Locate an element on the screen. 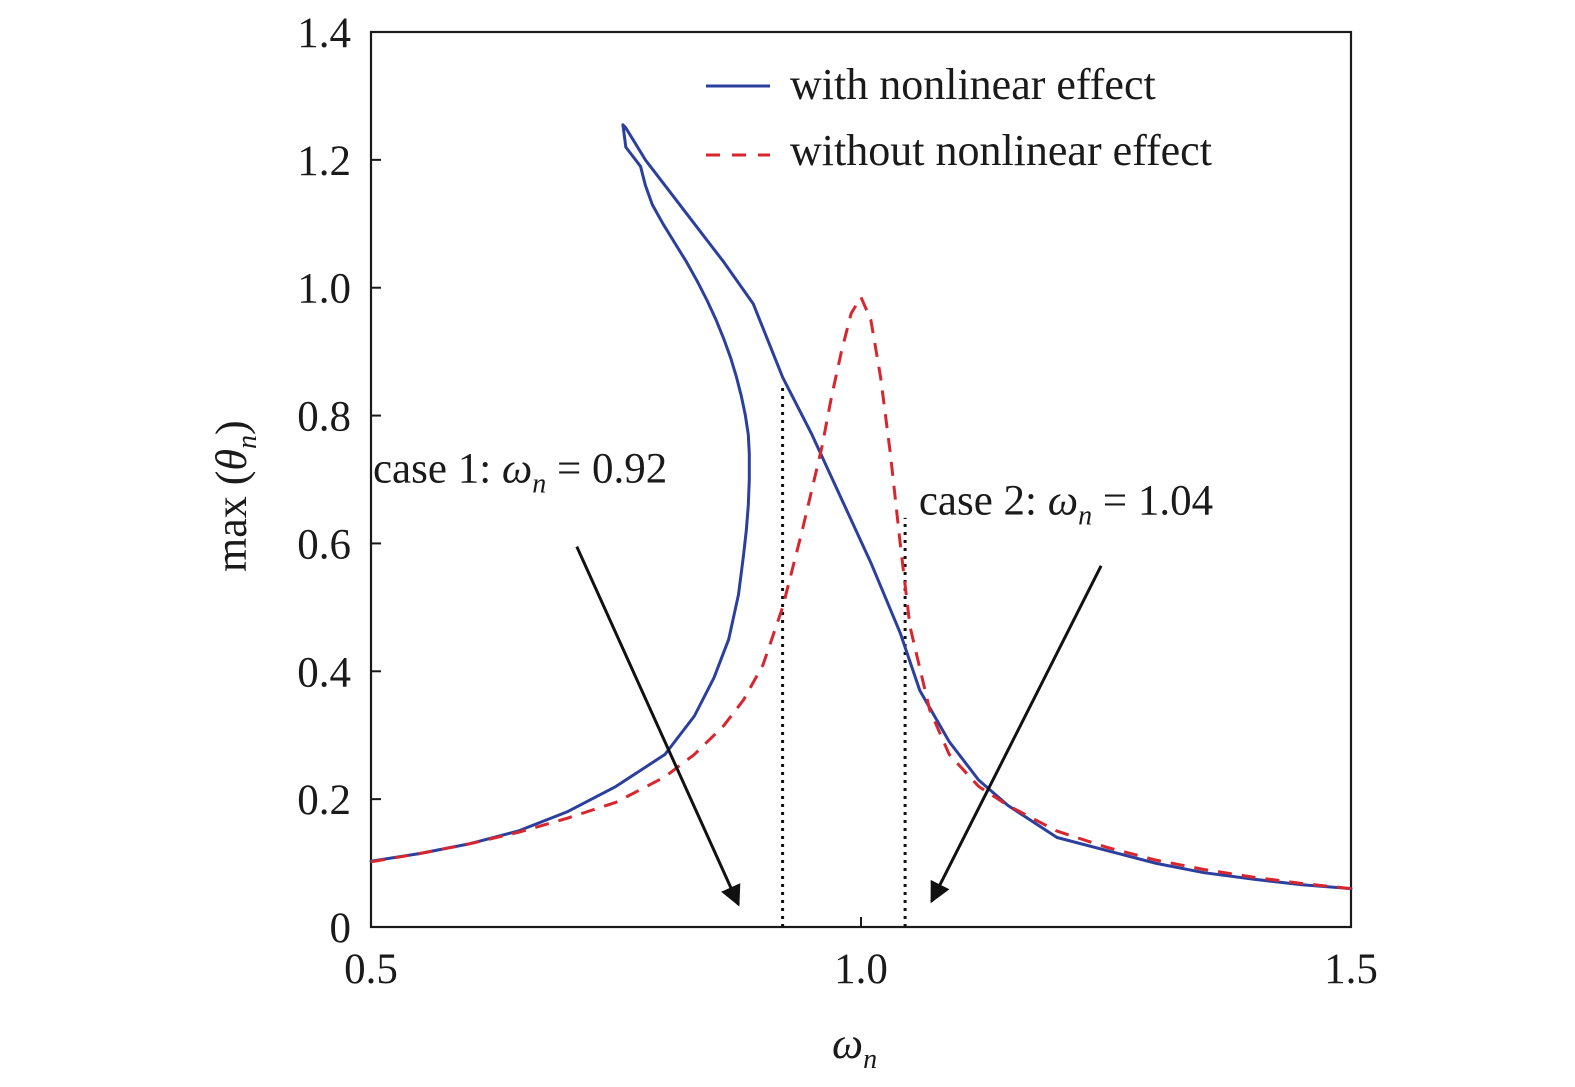 This screenshot has height=1087, width=1575. y-axis-ticks: 0 0.2 0.4 0.6 0.8 1.0 1.2 1.4 is located at coordinates (339, 481).